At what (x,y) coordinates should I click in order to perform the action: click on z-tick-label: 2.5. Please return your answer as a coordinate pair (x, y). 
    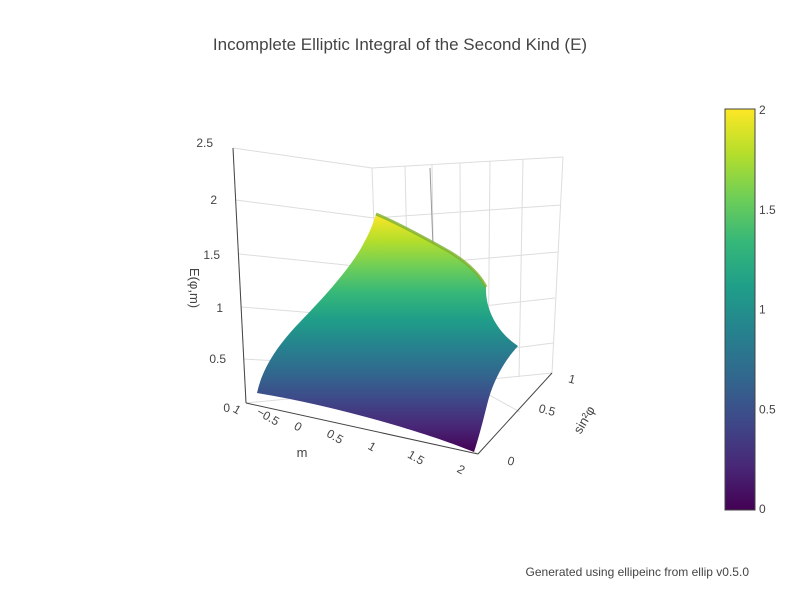
    Looking at the image, I should click on (204, 143).